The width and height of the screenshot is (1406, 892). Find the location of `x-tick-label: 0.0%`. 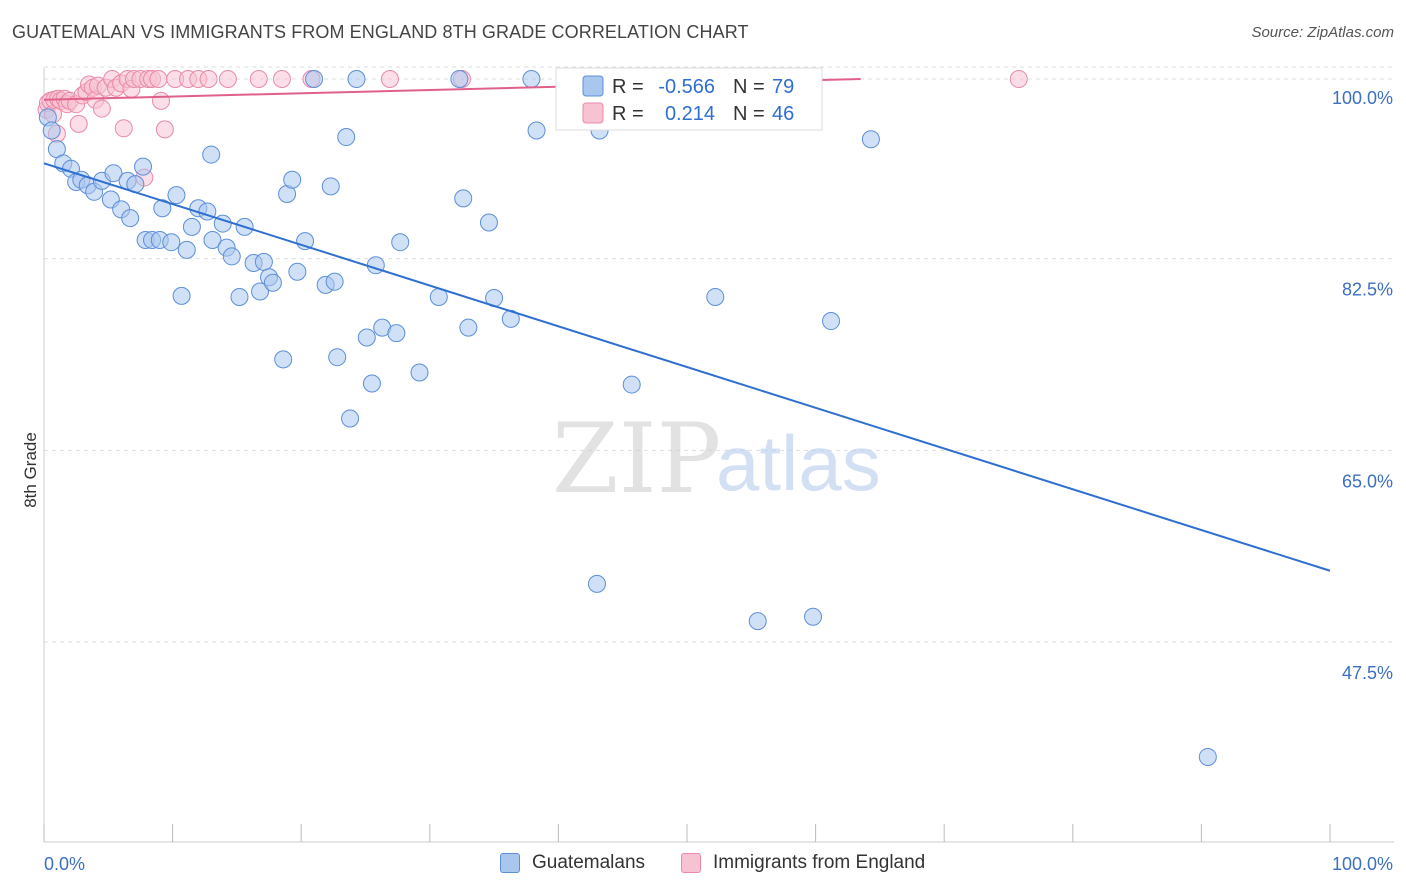

x-tick-label: 0.0% is located at coordinates (64, 864).